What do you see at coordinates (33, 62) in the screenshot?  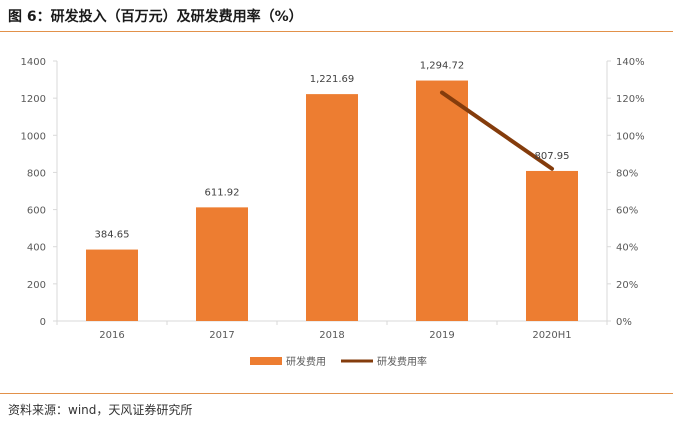 I see `y-left-tick-label: 1400` at bounding box center [33, 62].